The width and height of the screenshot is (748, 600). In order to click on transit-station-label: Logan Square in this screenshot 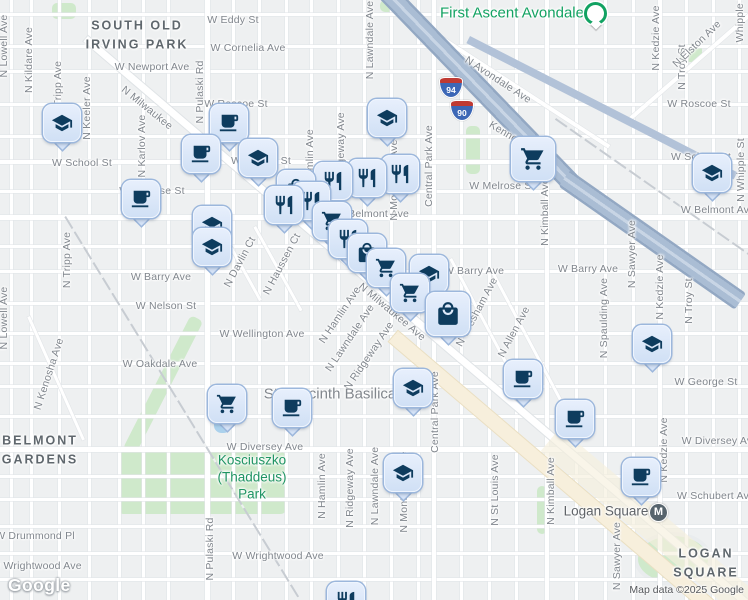, I will do `click(606, 511)`.